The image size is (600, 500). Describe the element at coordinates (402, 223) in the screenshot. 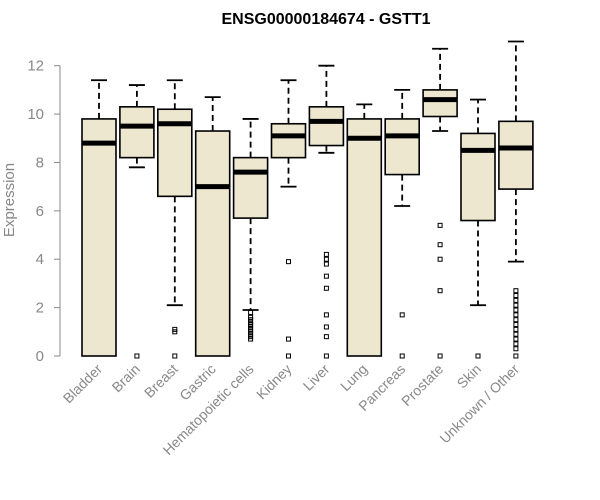

I see `box-pancreas` at that location.